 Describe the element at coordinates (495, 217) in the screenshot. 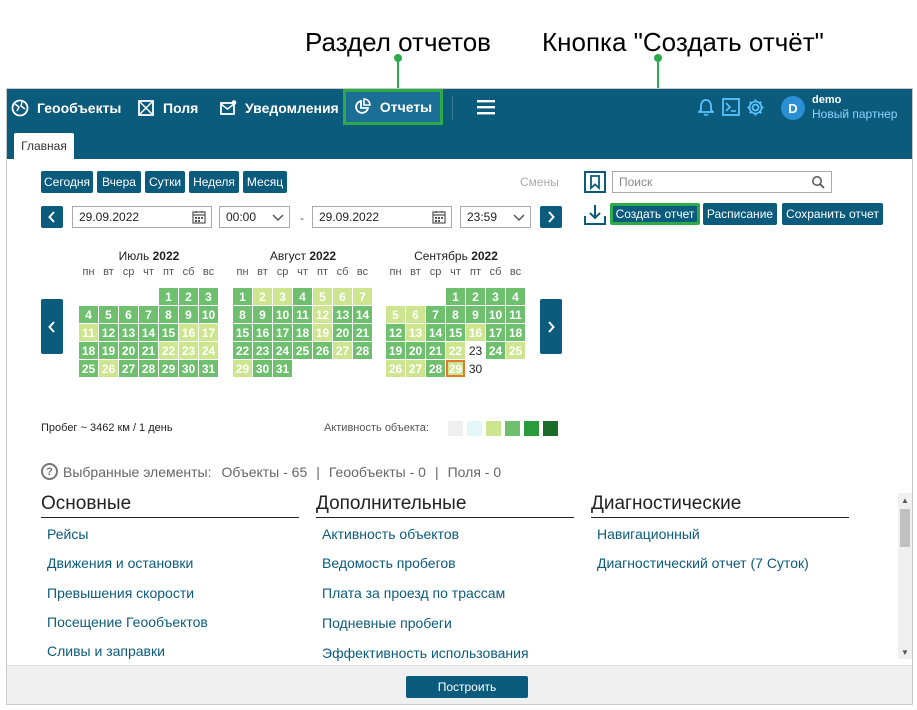

I see `time-to-select: 23:59` at that location.